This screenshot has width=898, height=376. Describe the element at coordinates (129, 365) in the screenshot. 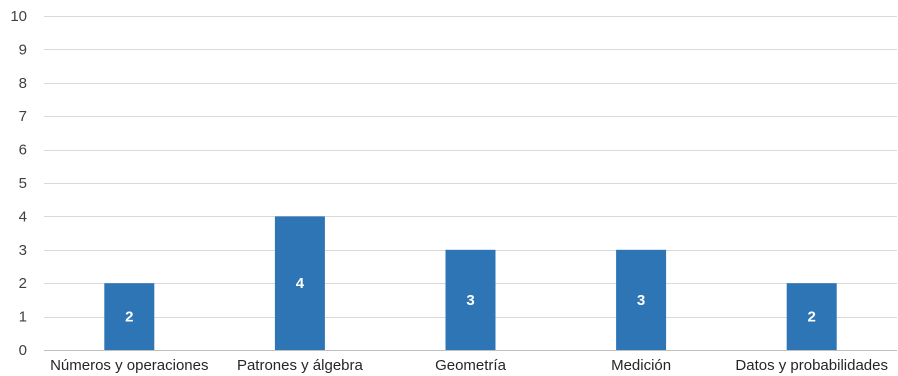

I see `x-tick-label: Números y operaciones` at that location.